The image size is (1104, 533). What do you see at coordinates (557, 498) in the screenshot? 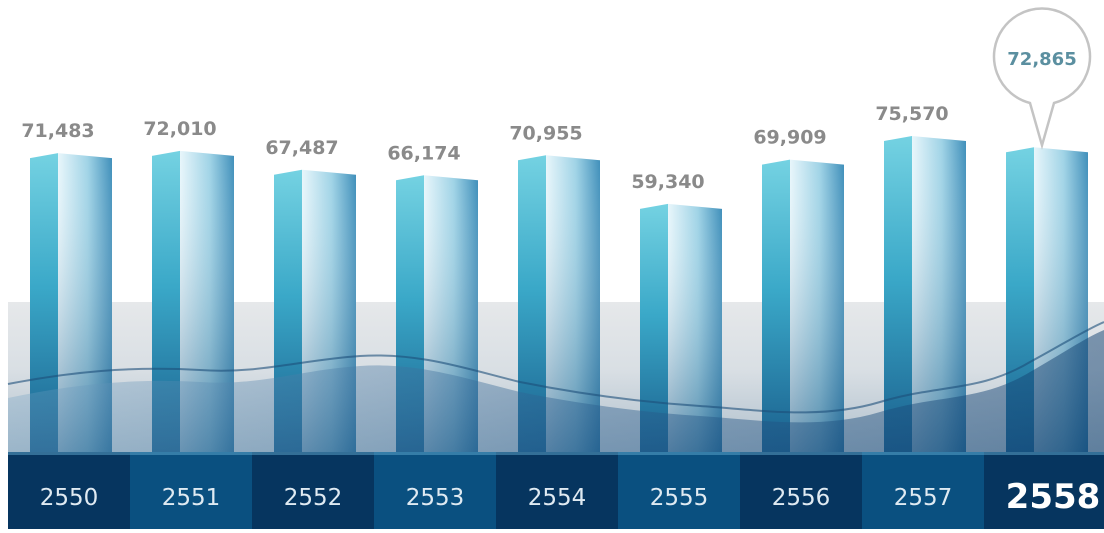
I see `x-tick-label: 2554` at bounding box center [557, 498].